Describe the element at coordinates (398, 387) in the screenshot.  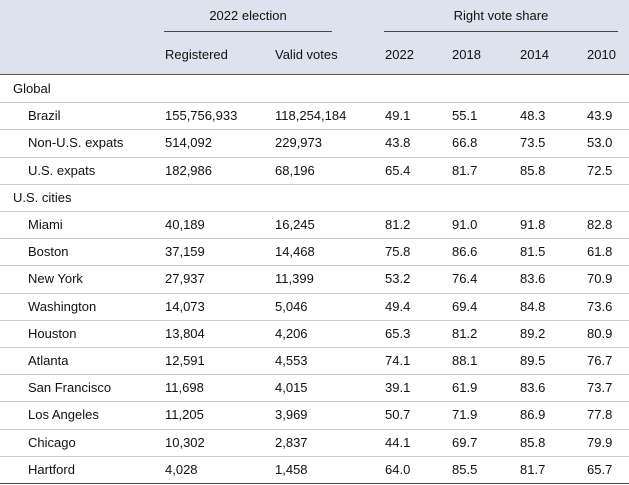
I see `cell-right-2022: 39.1` at that location.